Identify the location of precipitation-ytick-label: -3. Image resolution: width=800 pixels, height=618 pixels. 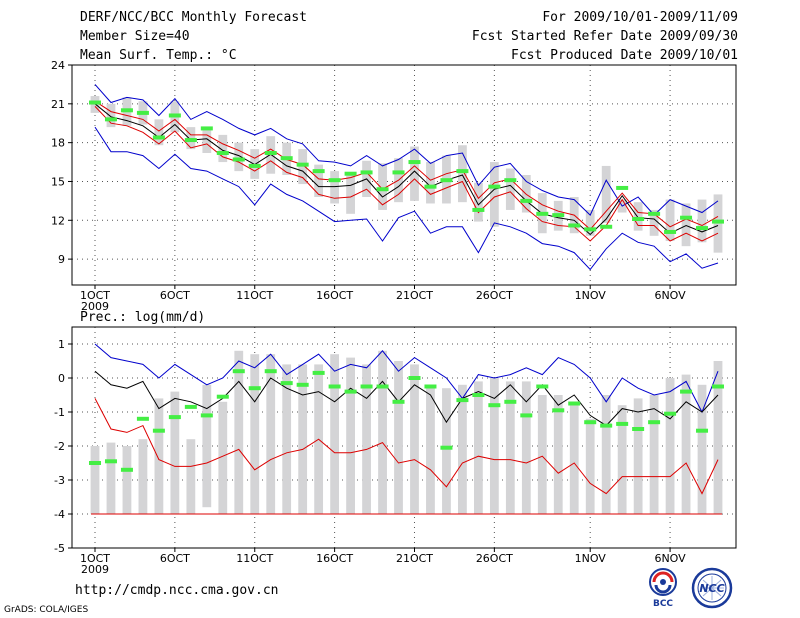
(59, 480).